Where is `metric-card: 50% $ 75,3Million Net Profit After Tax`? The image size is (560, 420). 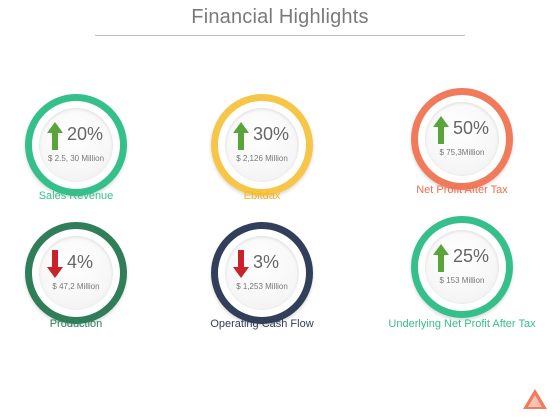 metric-card: 50% $ 75,3Million Net Profit After Tax is located at coordinates (462, 158).